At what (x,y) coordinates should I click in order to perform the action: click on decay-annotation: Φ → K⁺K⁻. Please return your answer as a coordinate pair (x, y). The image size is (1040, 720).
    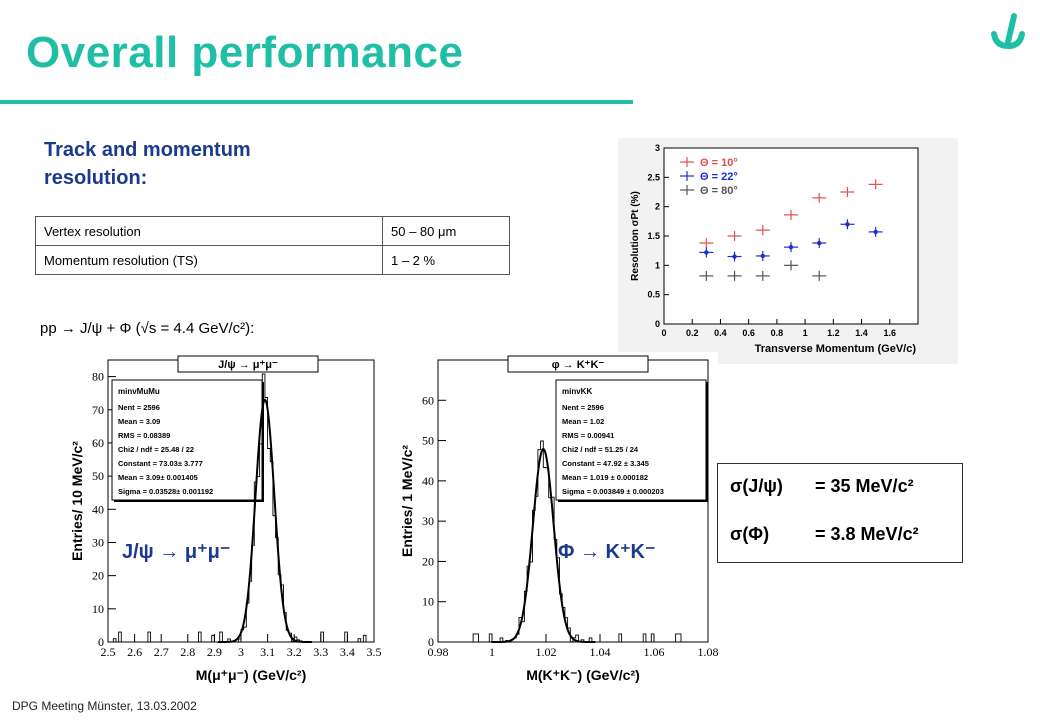
    Looking at the image, I should click on (607, 552).